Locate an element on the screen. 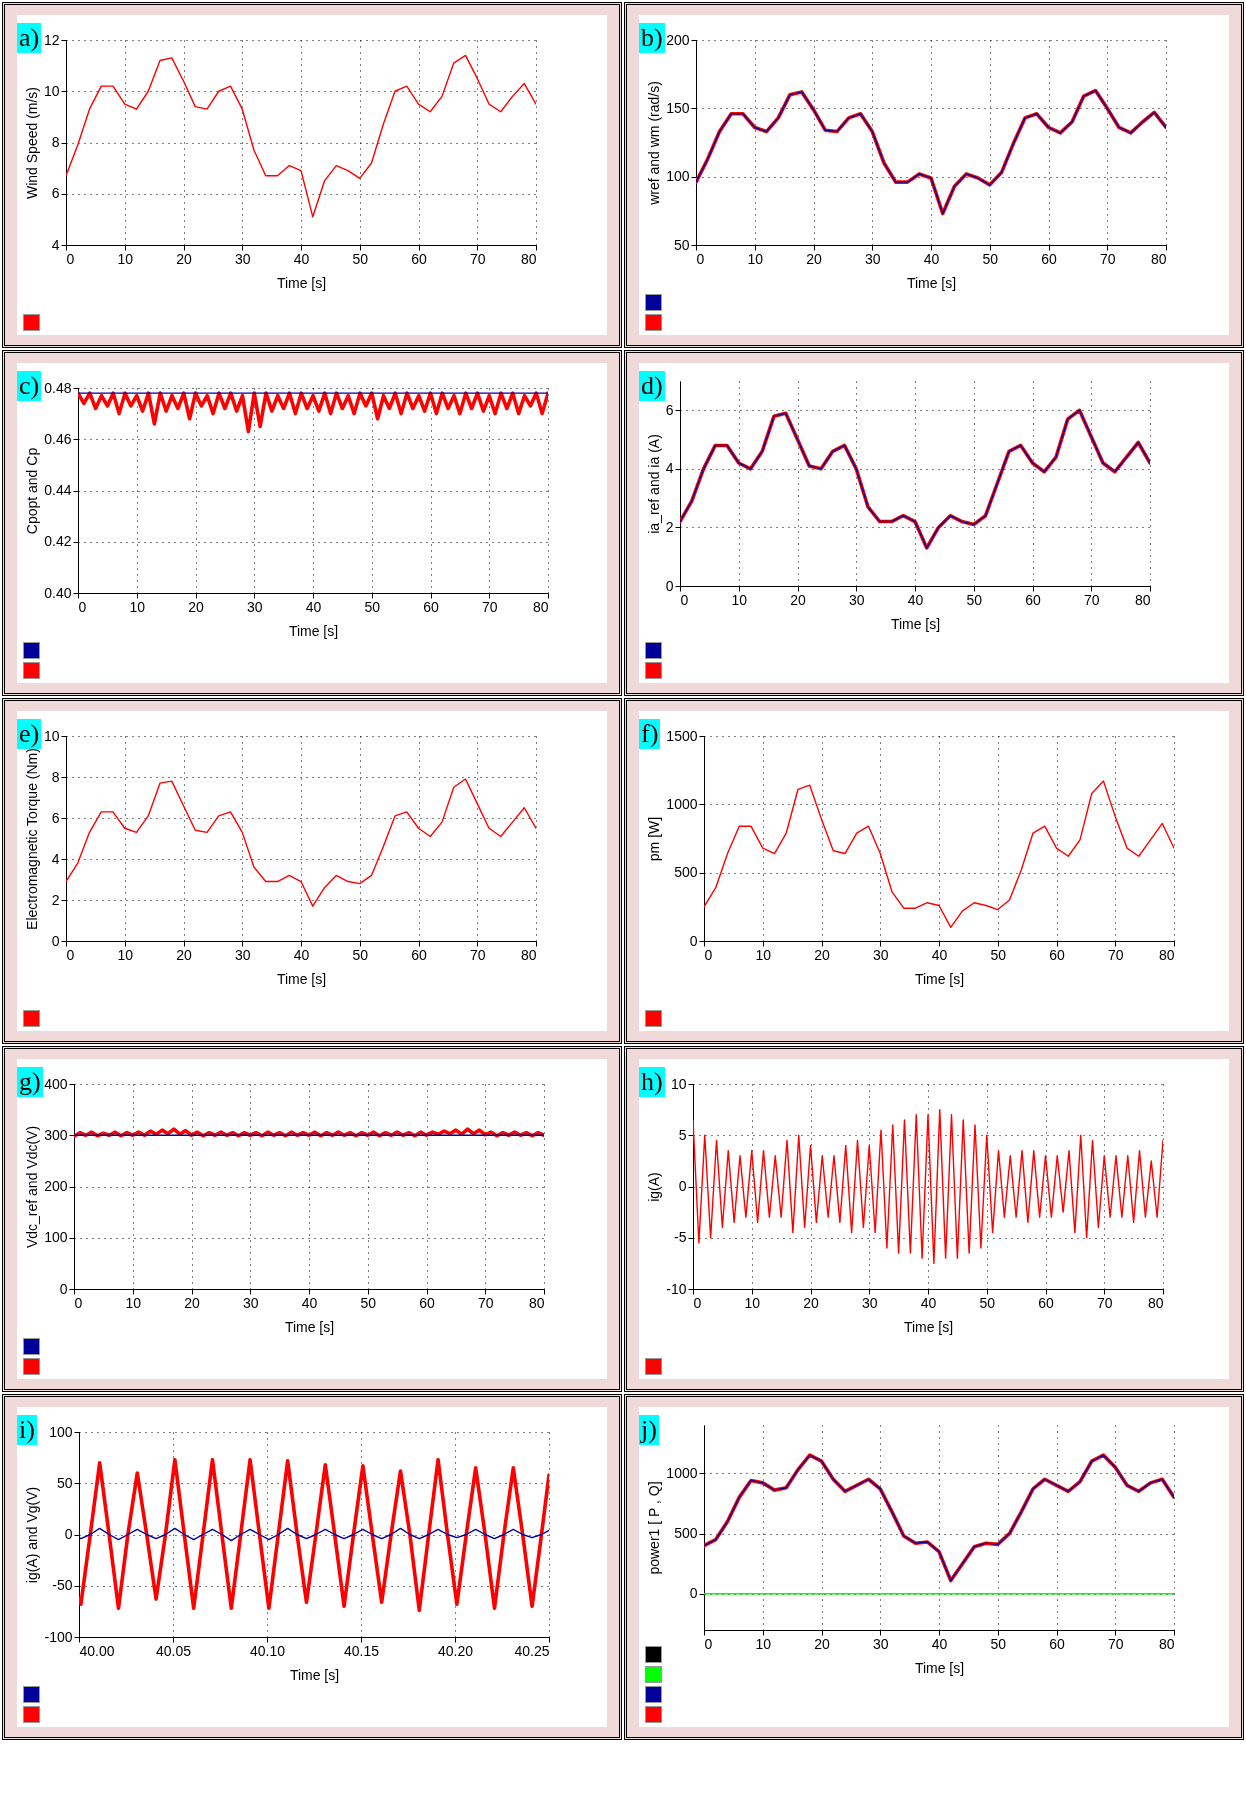 The image size is (1246, 1802). y-tick-label: 2 is located at coordinates (669, 526).